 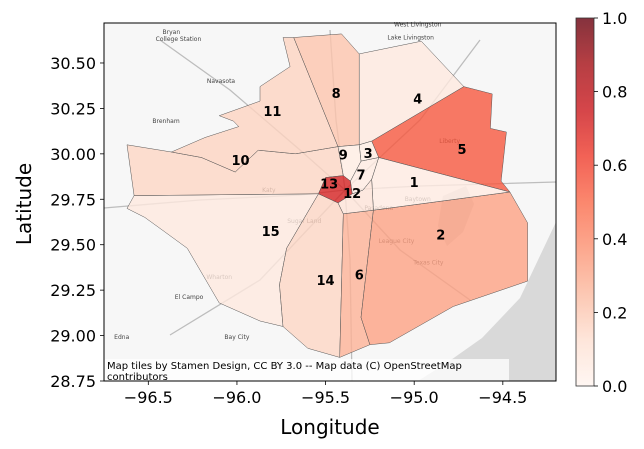 What do you see at coordinates (487, 301) in the screenshot?
I see `gulf-water` at bounding box center [487, 301].